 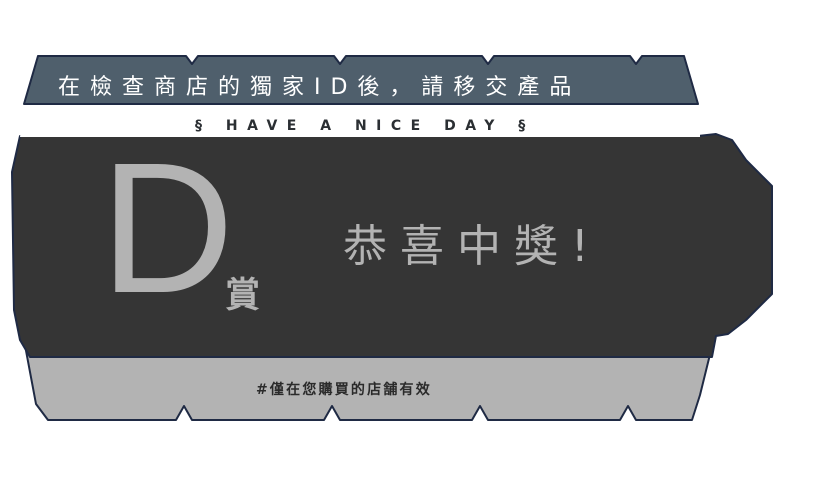 What do you see at coordinates (167, 228) in the screenshot?
I see `prize-letter: D` at bounding box center [167, 228].